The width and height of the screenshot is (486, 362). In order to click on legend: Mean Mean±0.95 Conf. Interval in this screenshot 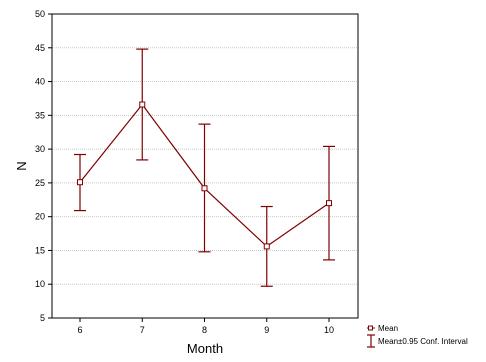, I will do `click(417, 336)`.